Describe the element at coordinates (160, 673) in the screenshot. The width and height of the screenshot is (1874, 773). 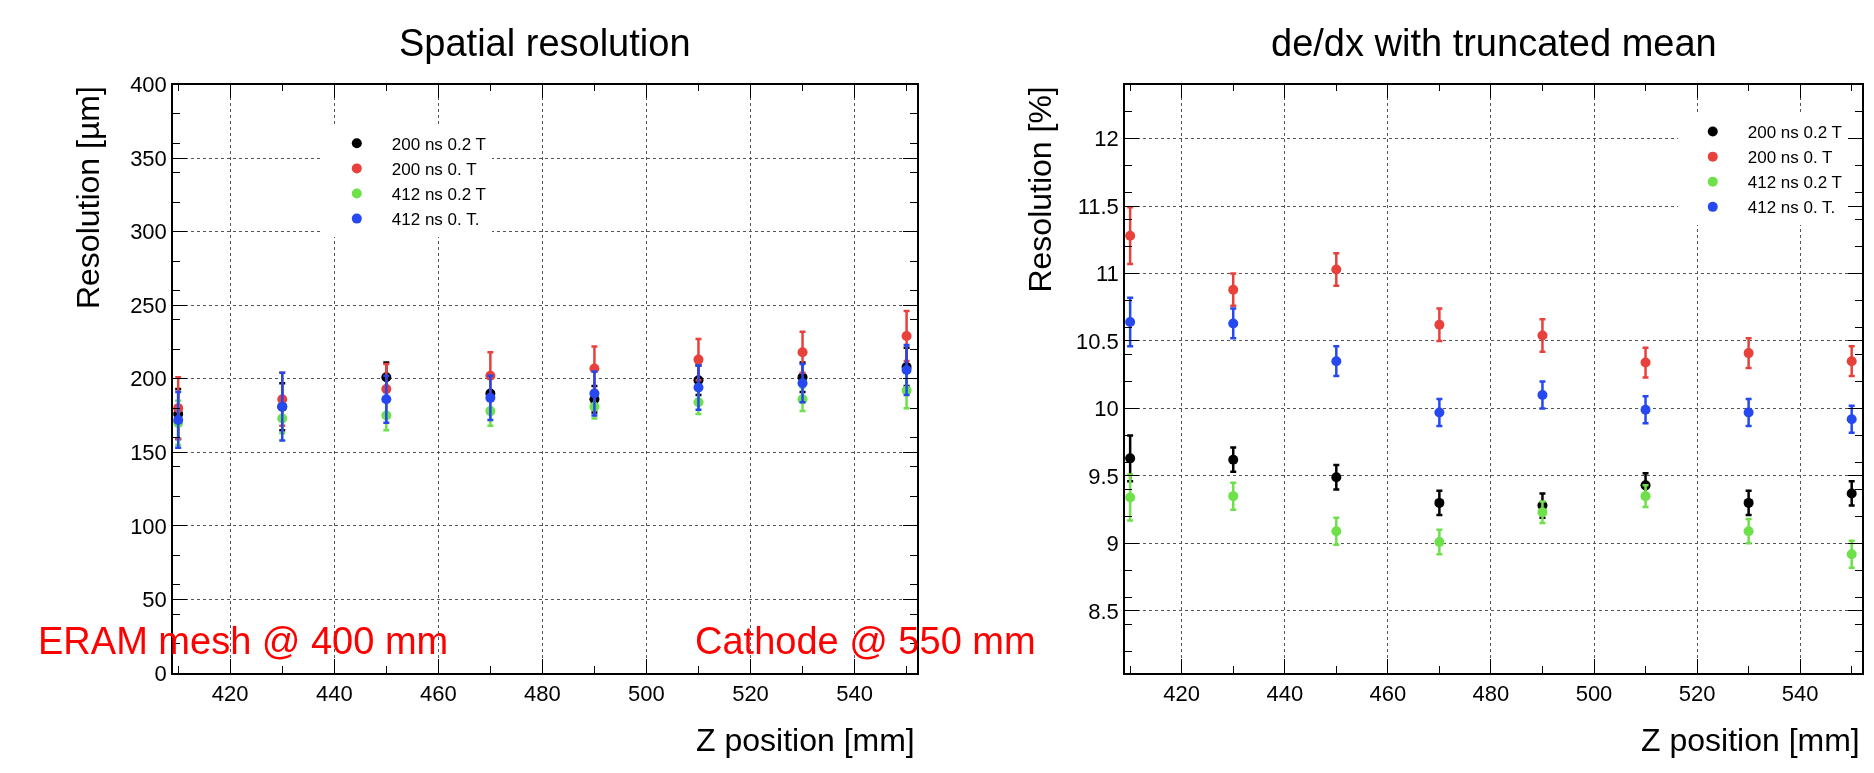
I see `y-tick-label: 0` at that location.